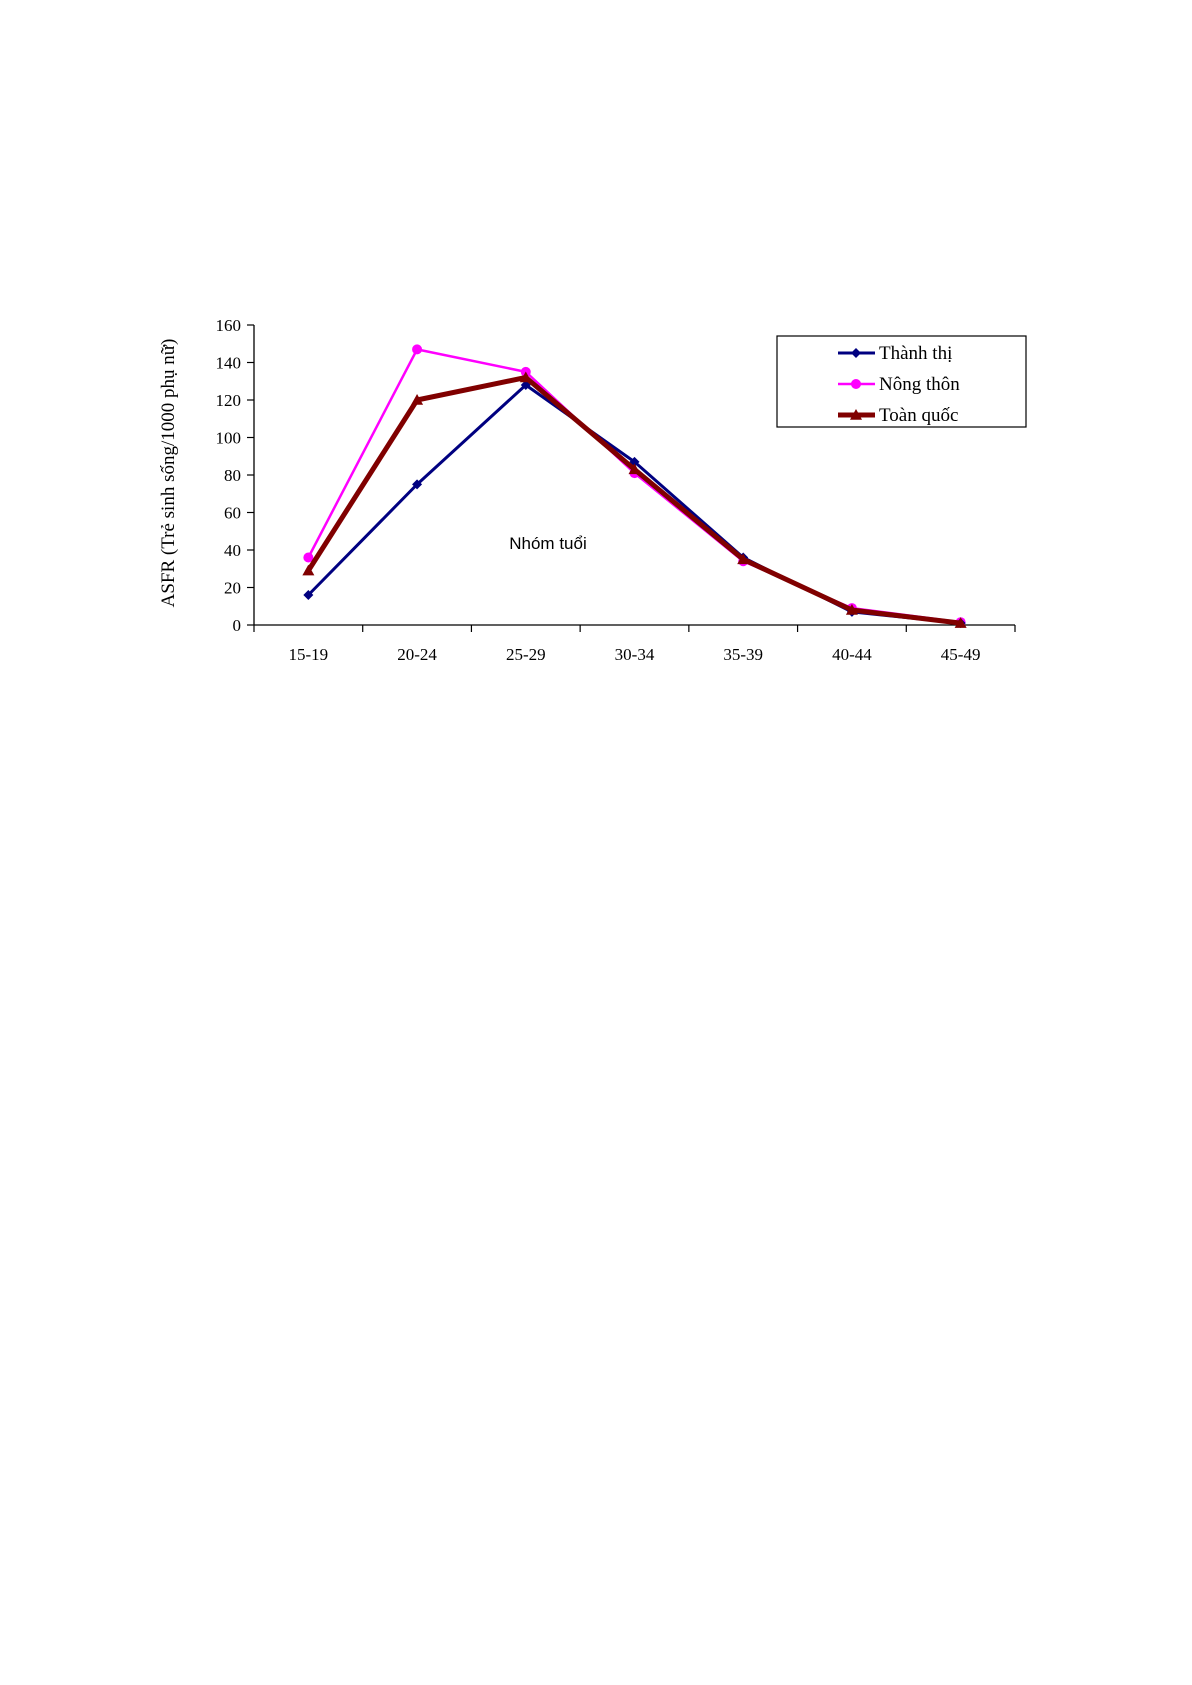  What do you see at coordinates (918, 415) in the screenshot?
I see `legend-label: Toàn quốc` at bounding box center [918, 415].